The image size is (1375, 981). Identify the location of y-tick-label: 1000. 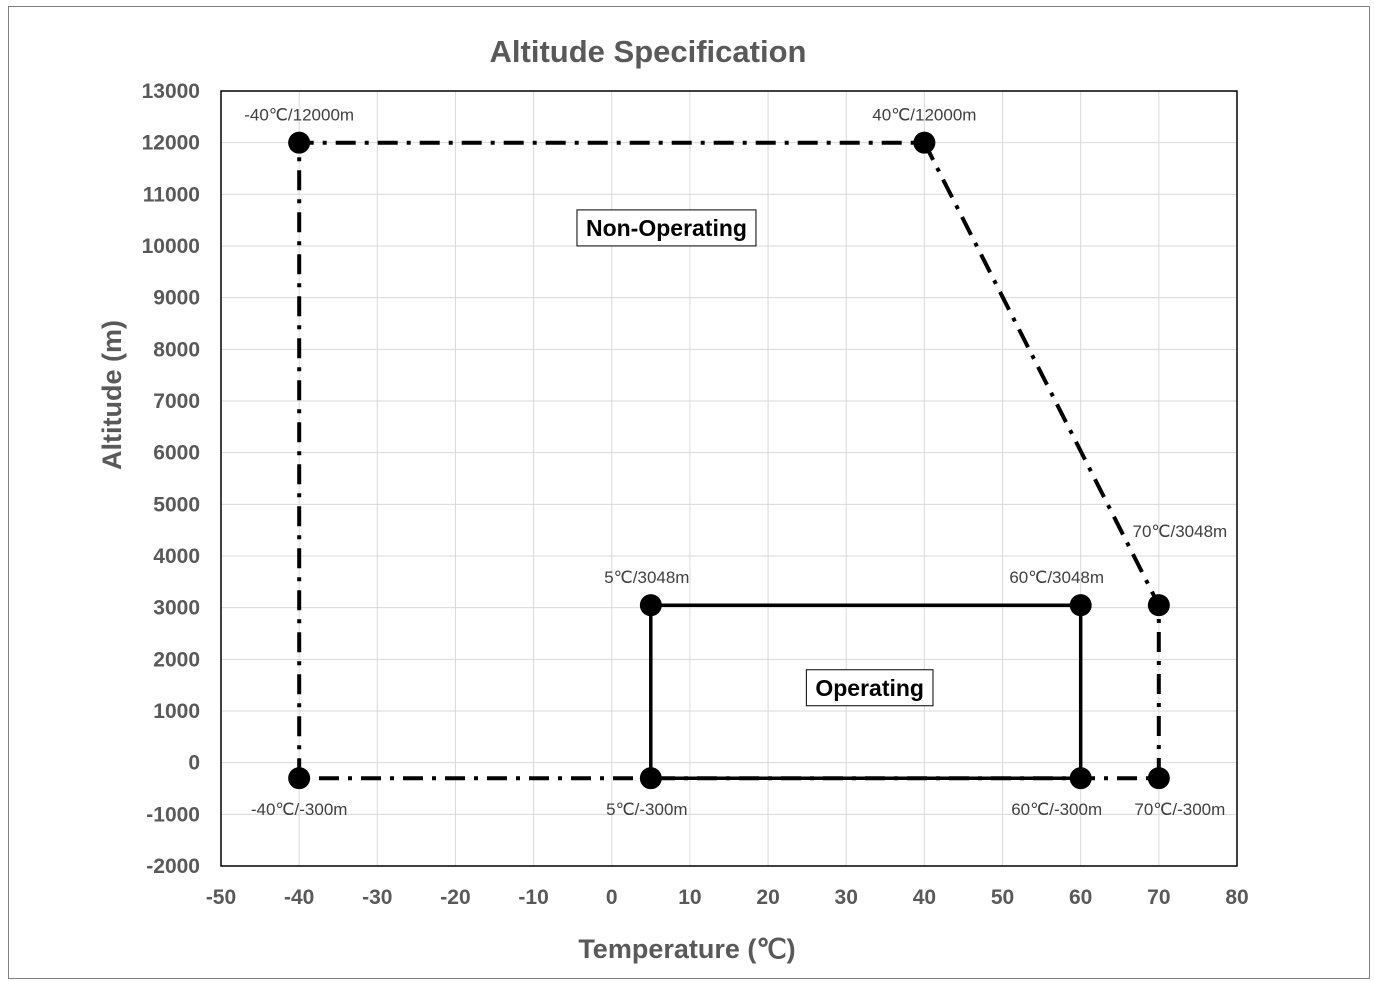
(176, 711).